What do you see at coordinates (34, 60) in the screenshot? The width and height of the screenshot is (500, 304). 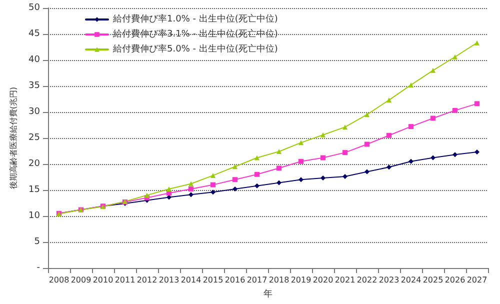 I see `y-tick-label: 40` at bounding box center [34, 60].